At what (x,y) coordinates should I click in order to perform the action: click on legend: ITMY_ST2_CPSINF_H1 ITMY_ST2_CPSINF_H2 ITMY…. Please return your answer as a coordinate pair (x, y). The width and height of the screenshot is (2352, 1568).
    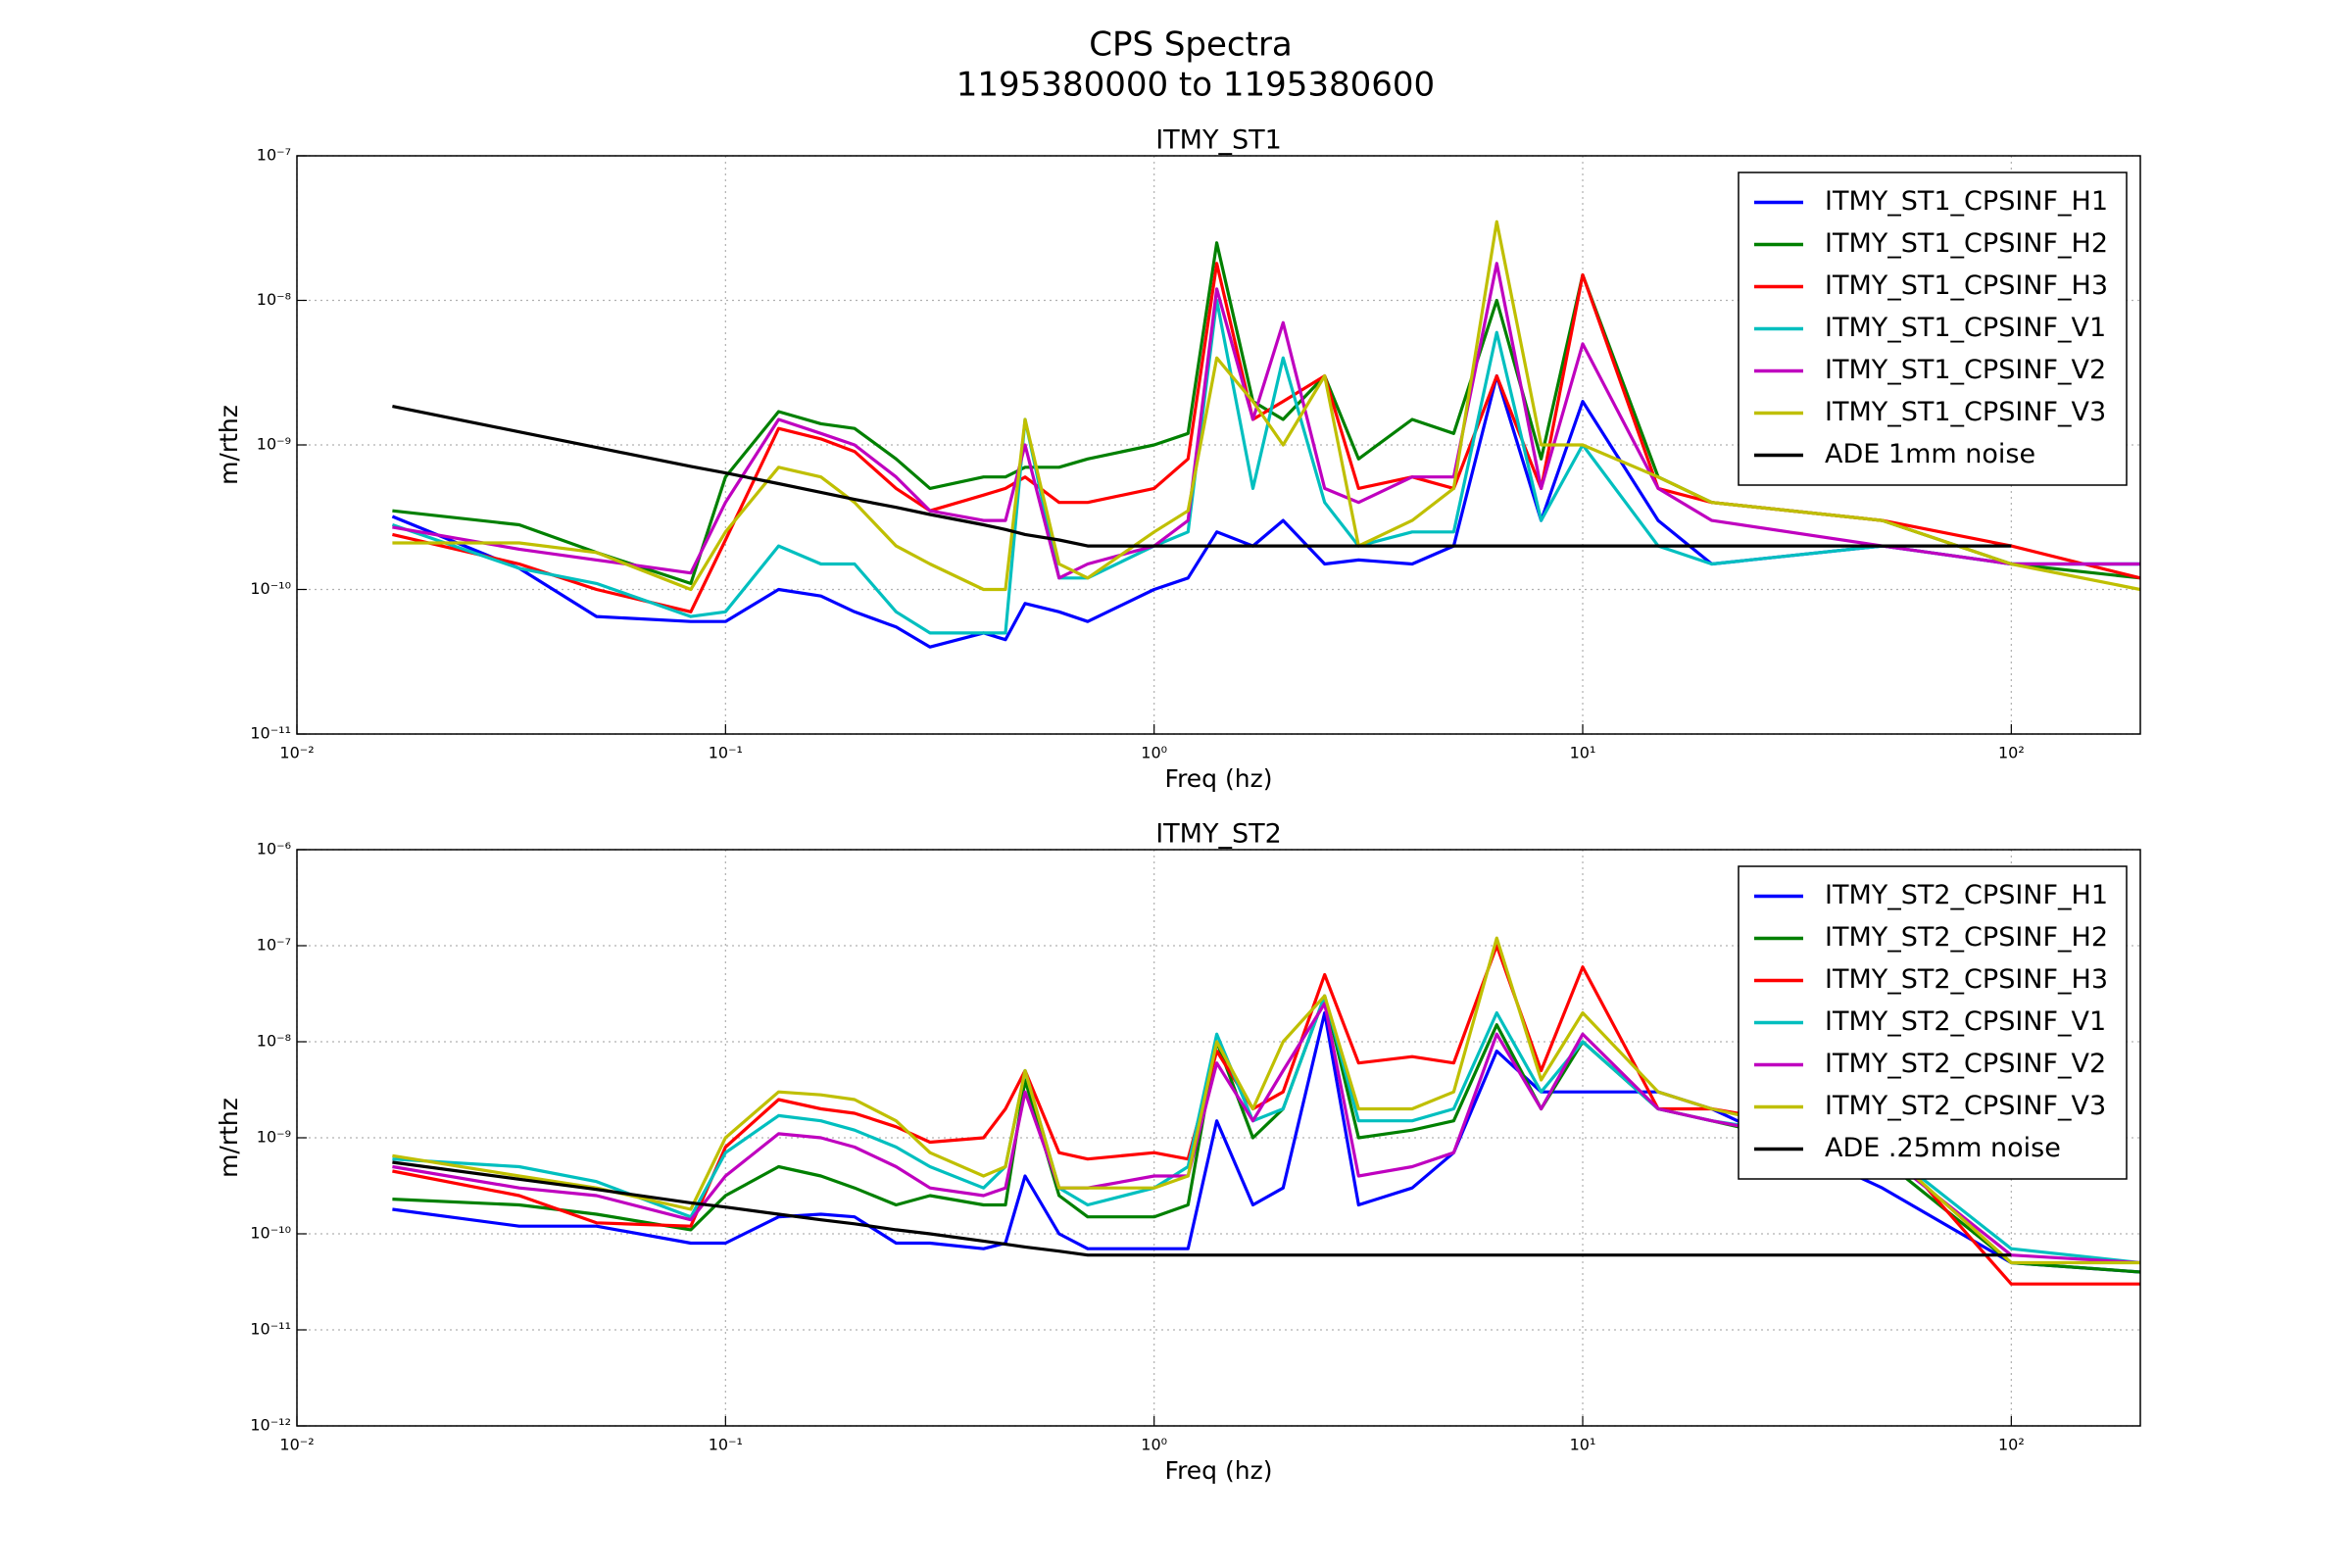
    Looking at the image, I should click on (1933, 1022).